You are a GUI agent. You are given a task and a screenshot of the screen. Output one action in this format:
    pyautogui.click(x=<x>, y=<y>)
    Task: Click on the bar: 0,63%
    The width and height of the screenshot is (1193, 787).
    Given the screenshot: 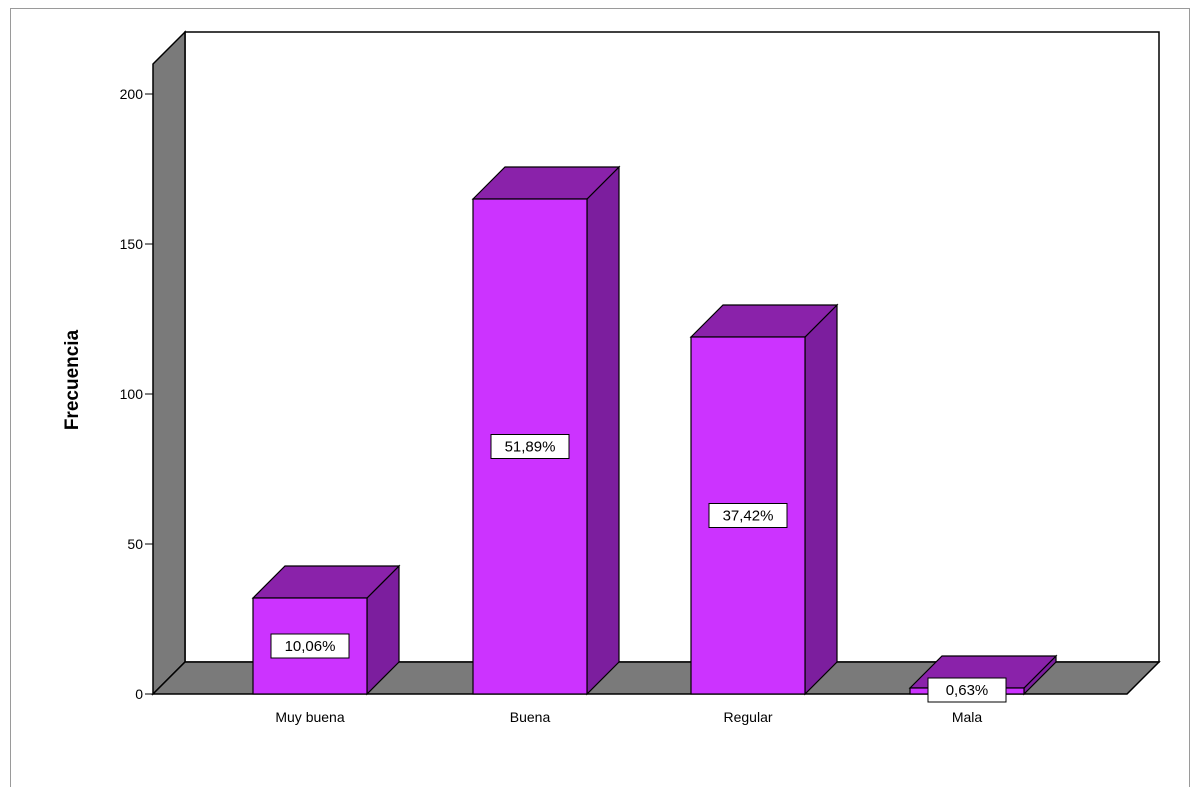 What is the action you would take?
    pyautogui.click(x=983, y=678)
    